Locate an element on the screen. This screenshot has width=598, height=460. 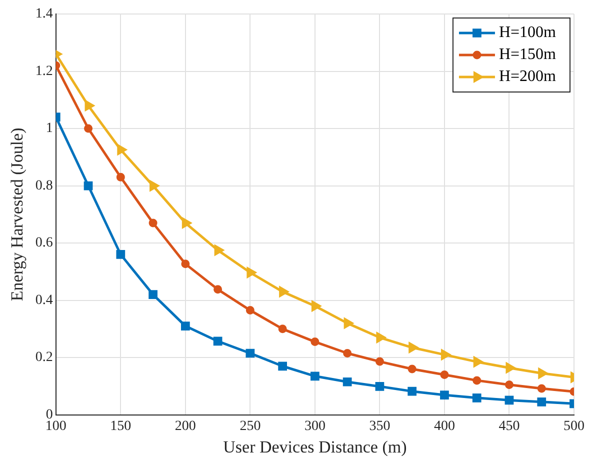
x-axis-title: User Devices Distance (m) is located at coordinates (315, 446).